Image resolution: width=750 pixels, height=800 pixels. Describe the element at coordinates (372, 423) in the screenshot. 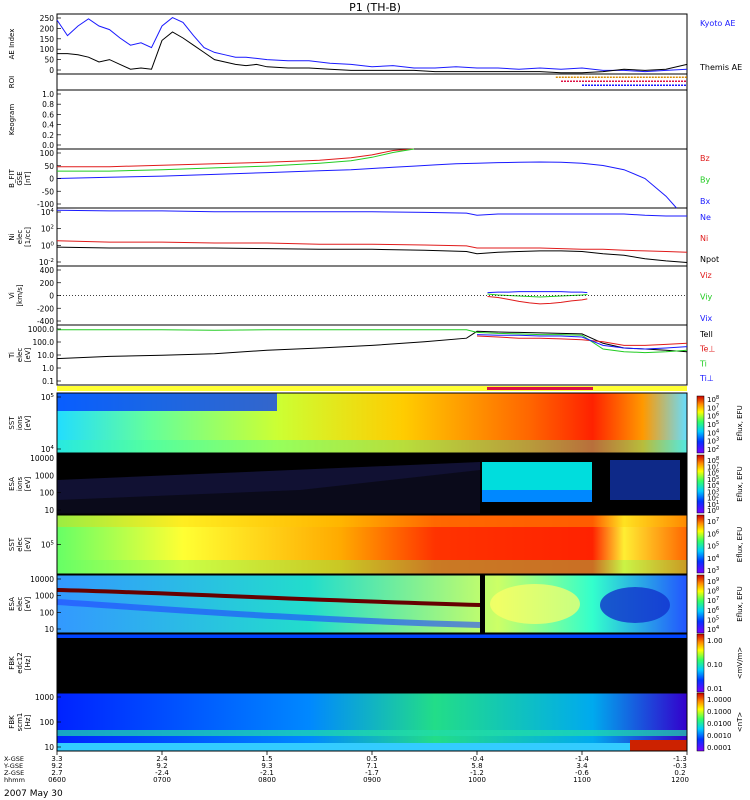

I see `spectrogram-sst-ion` at that location.